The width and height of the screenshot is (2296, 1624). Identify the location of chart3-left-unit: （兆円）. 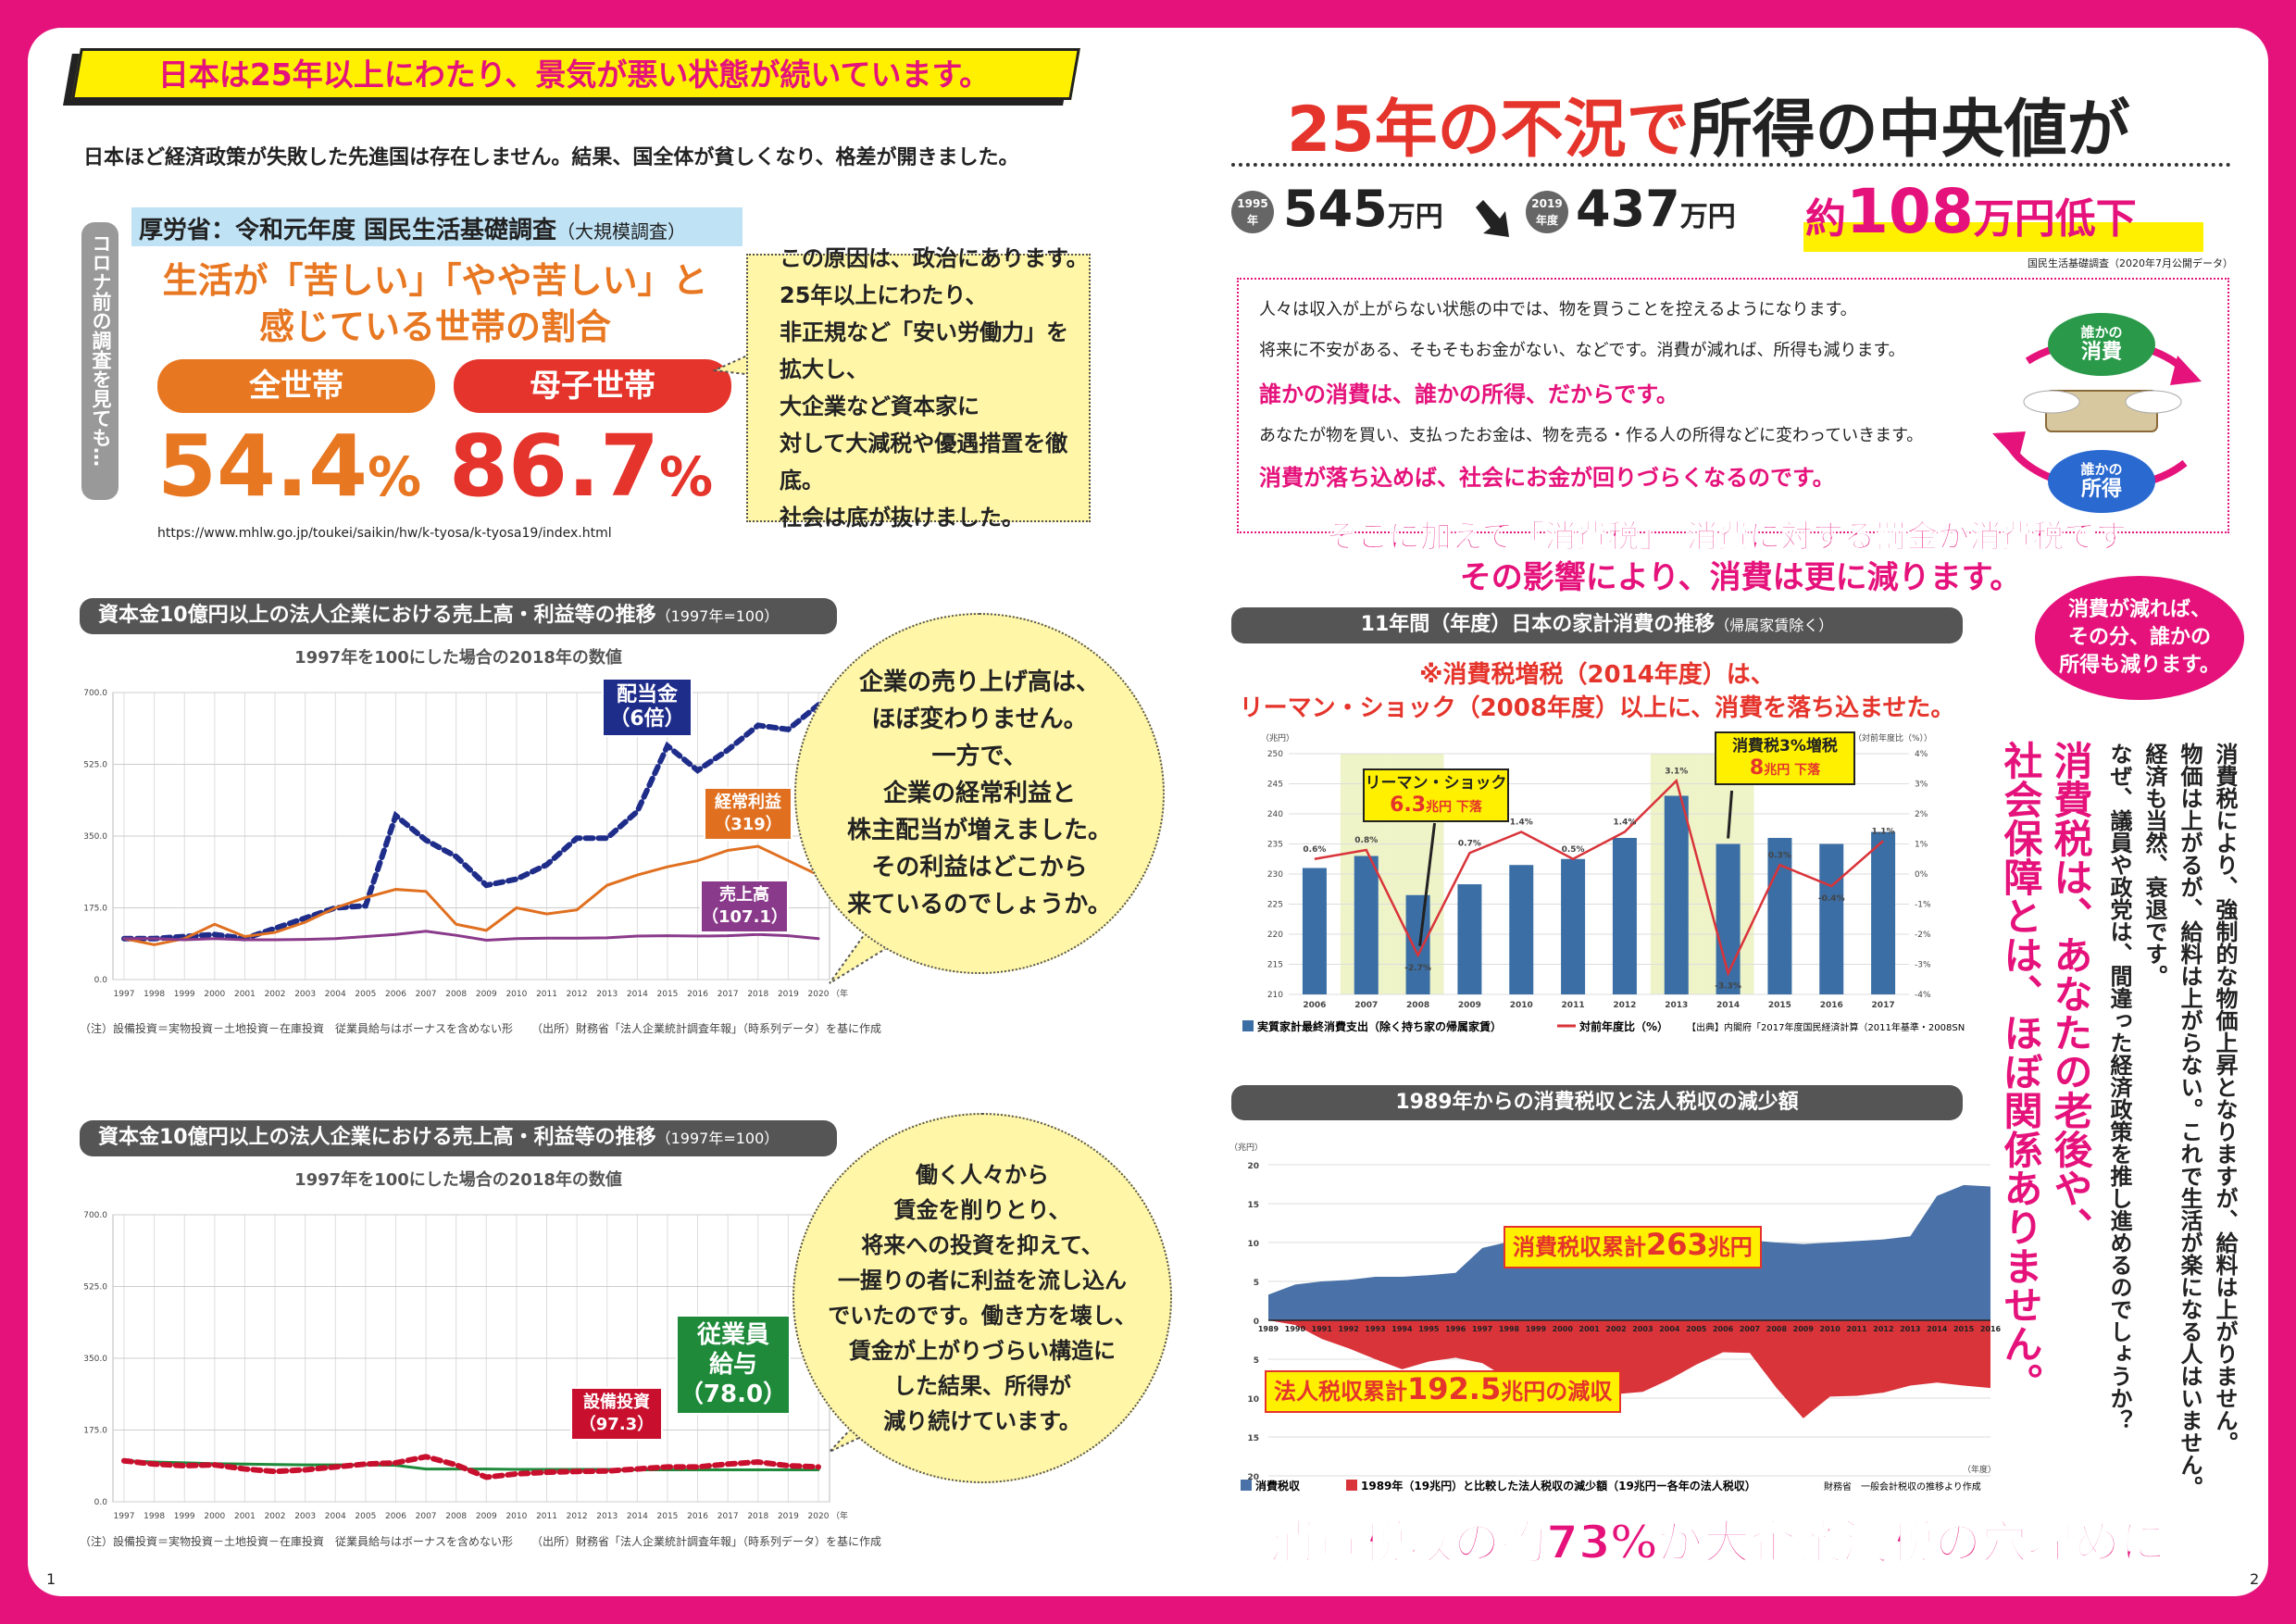
(1277, 738).